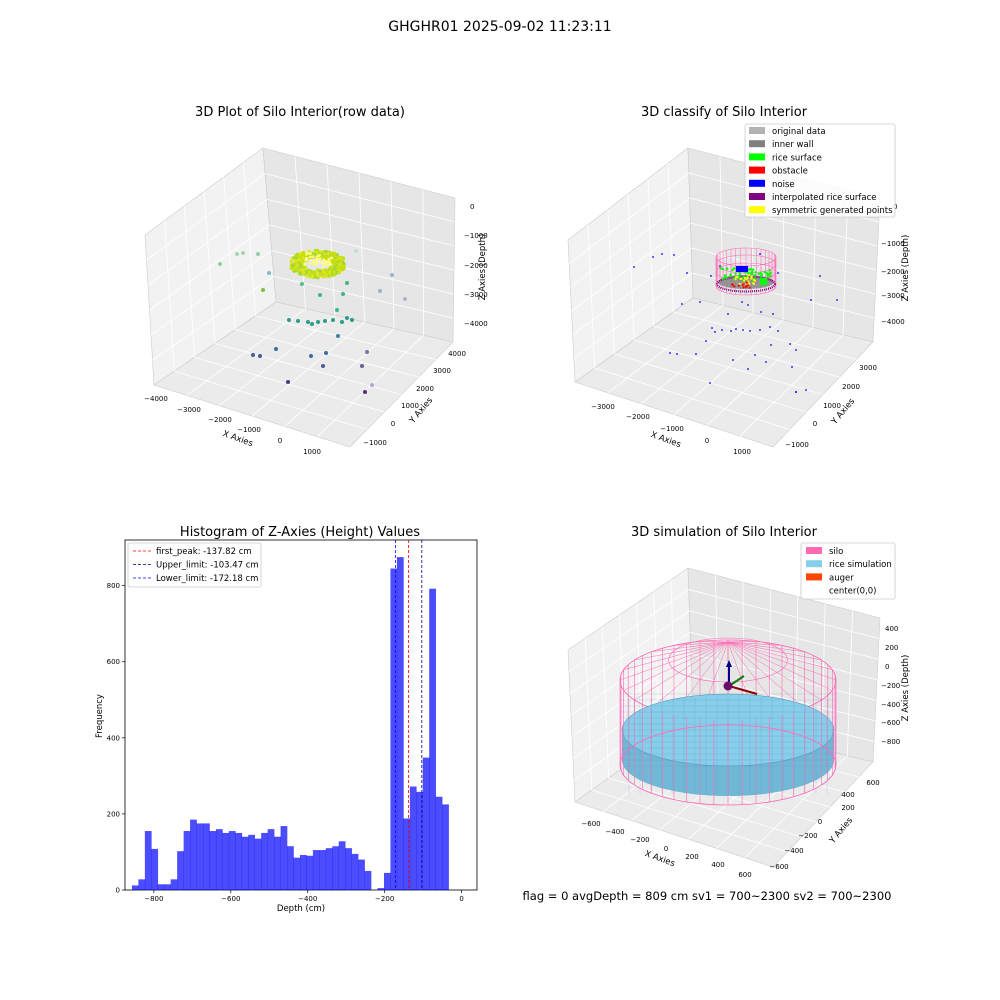  What do you see at coordinates (743, 690) in the screenshot?
I see `auger-x-arrow` at bounding box center [743, 690].